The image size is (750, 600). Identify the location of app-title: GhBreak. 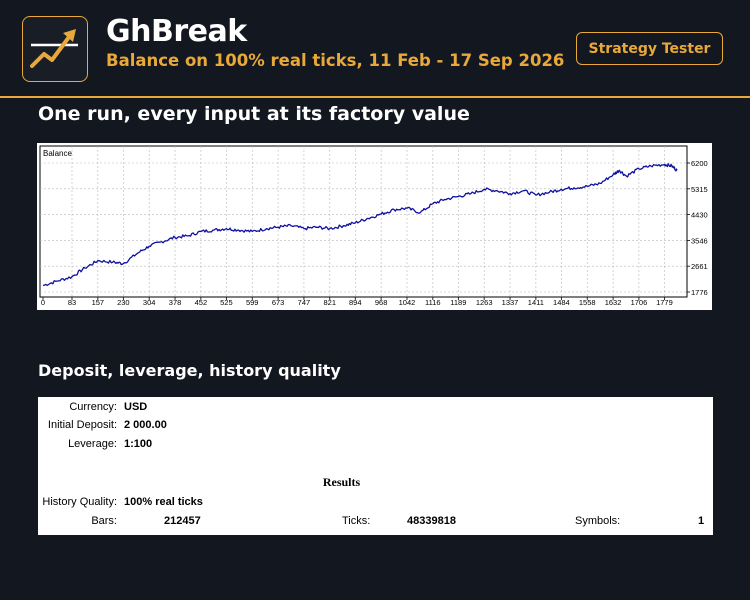
(176, 31).